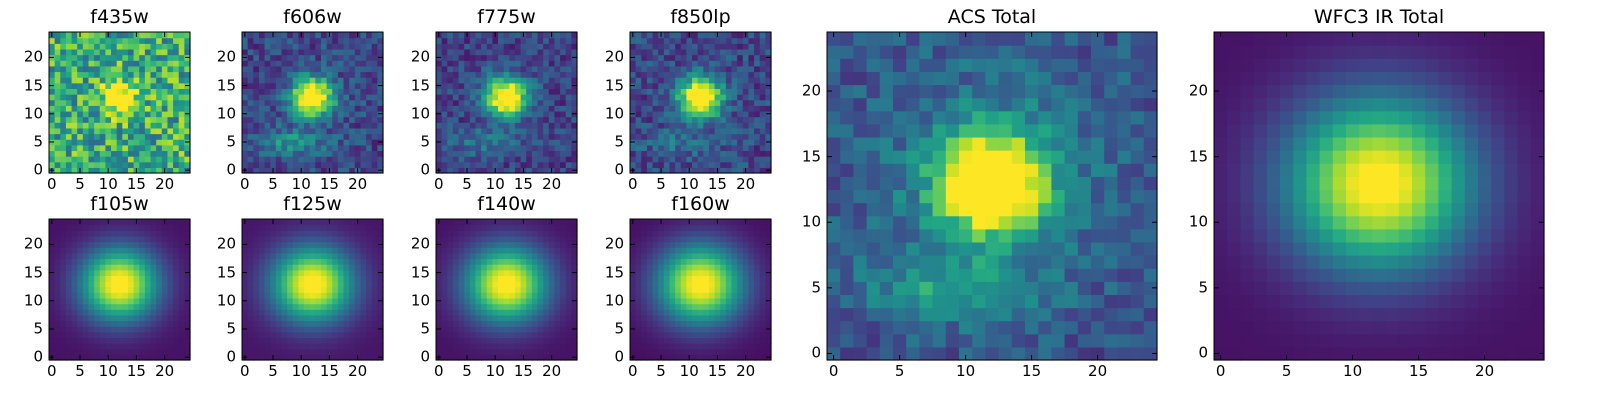 The image size is (1600, 400). I want to click on y-tick-label: 15, so click(614, 85).